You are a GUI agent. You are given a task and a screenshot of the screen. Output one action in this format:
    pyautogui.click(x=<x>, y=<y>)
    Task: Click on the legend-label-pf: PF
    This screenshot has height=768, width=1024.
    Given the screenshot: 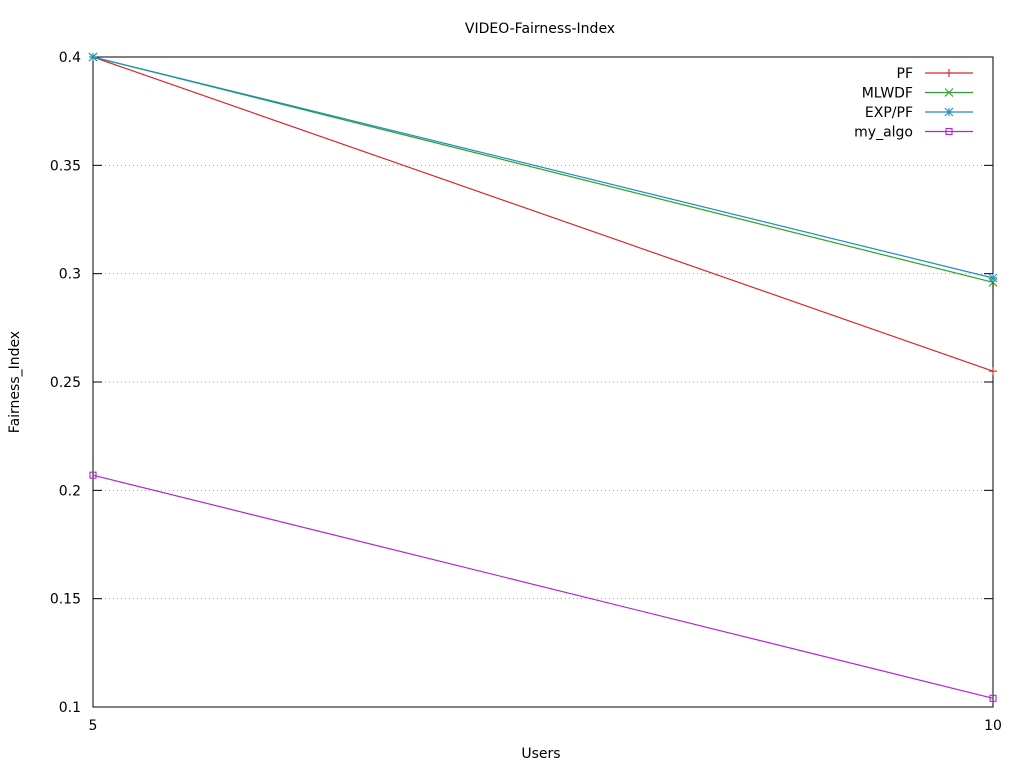 What is the action you would take?
    pyautogui.click(x=905, y=74)
    